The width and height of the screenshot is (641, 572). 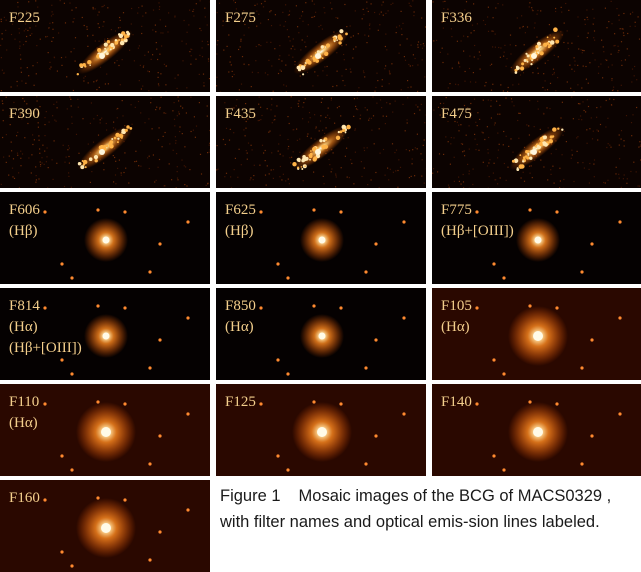 I want to click on figure-number: Figure 1, so click(x=250, y=496).